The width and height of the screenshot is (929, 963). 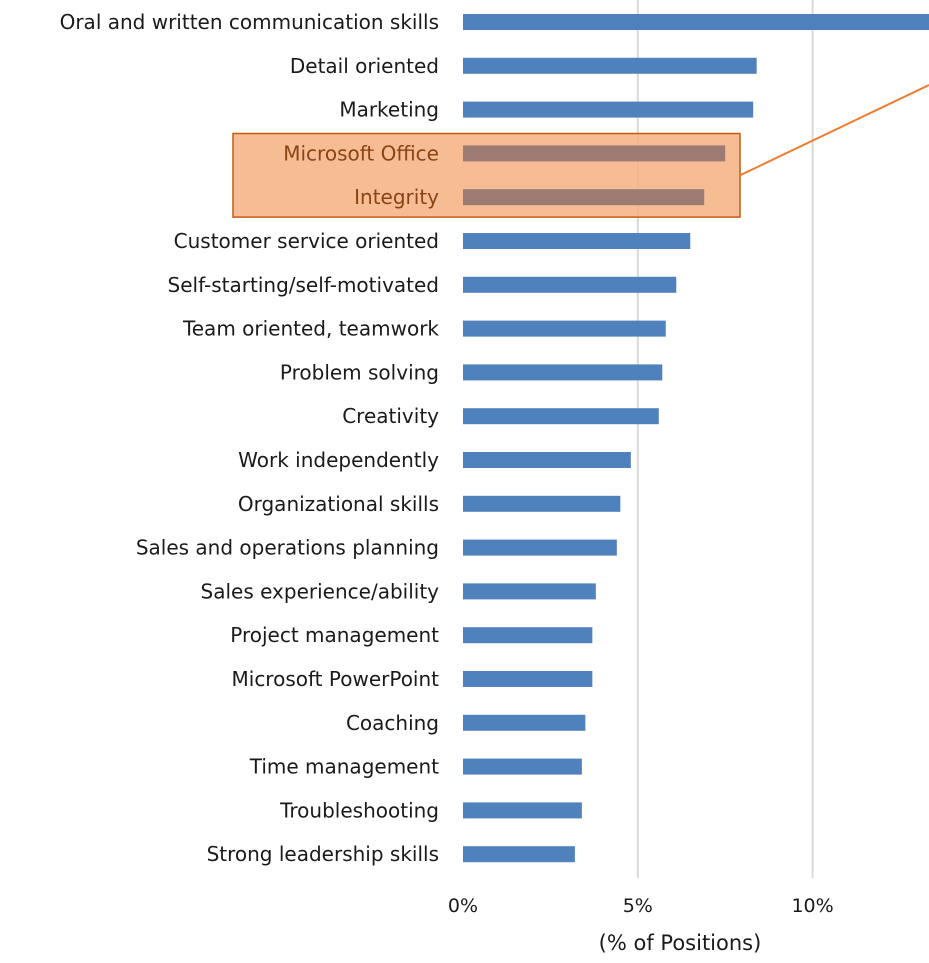 I want to click on category-label: Project management, so click(x=334, y=635).